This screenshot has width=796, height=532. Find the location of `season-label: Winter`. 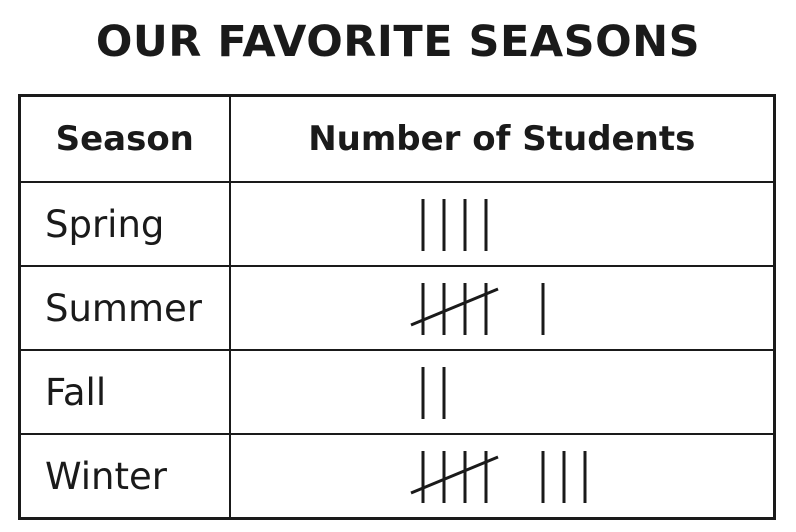

season-label: Winter is located at coordinates (124, 476).